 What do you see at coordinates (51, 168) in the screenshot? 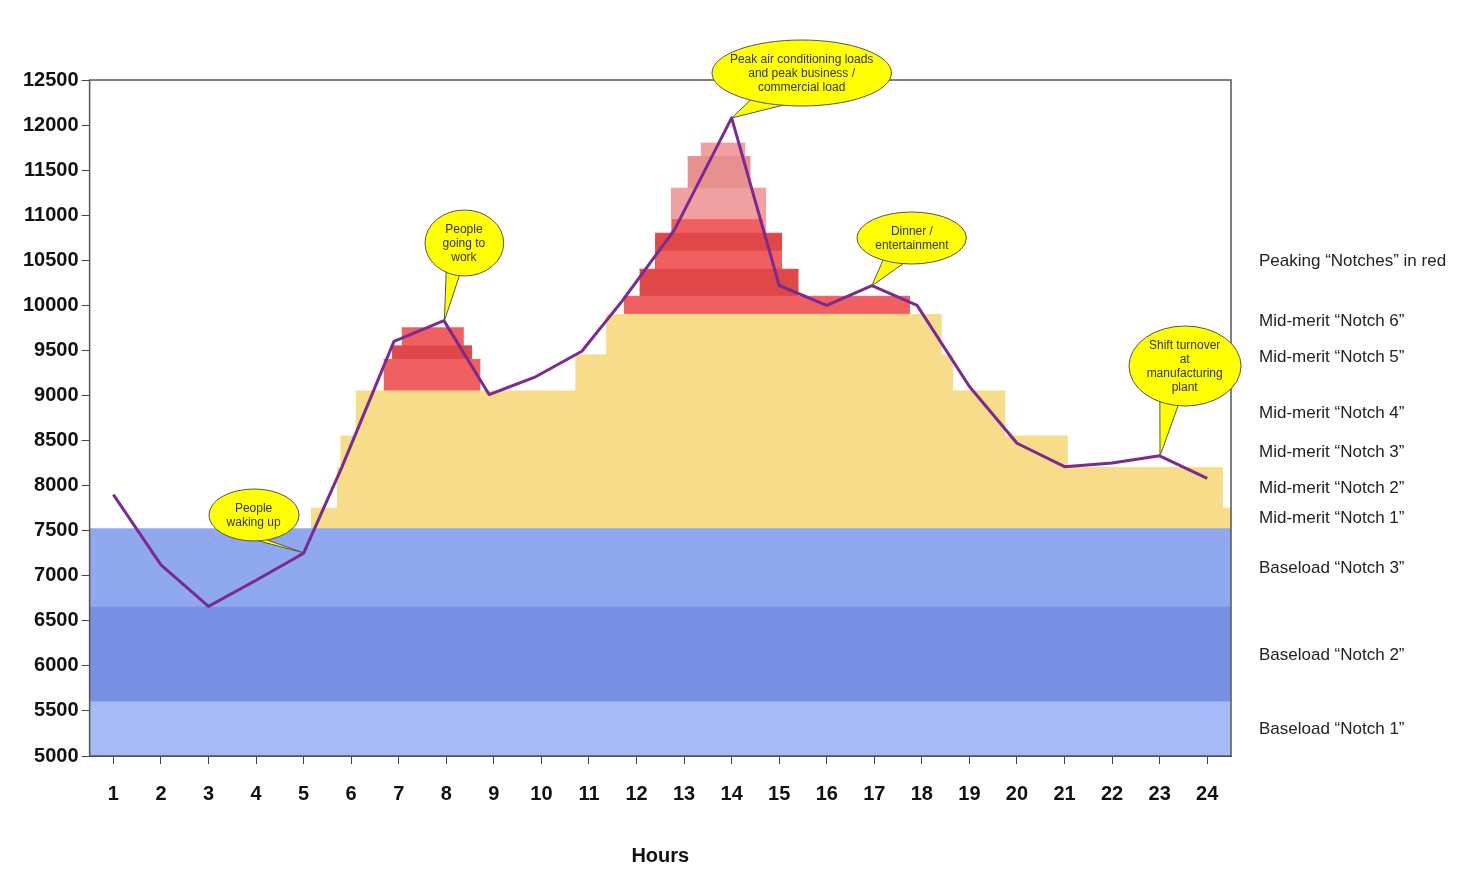
I see `y-tick-label: 11500` at bounding box center [51, 168].